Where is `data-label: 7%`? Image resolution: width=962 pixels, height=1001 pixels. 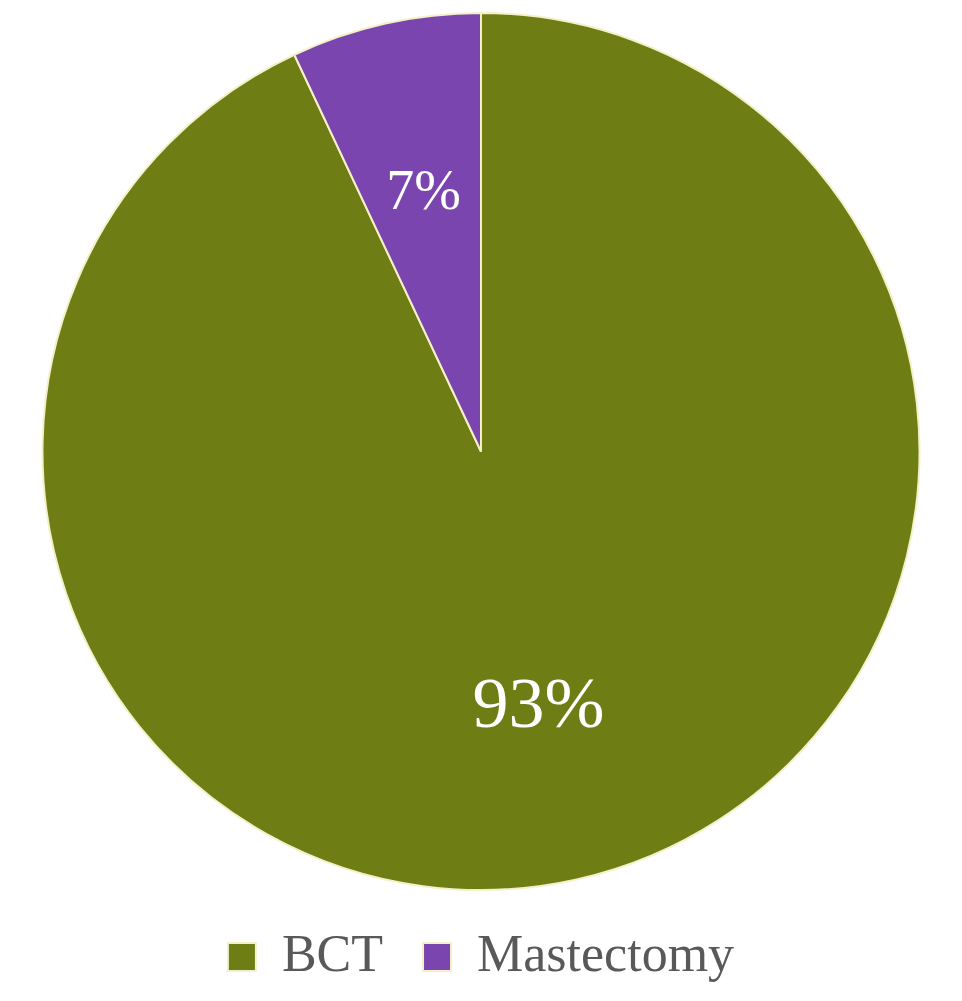 data-label: 7% is located at coordinates (423, 190).